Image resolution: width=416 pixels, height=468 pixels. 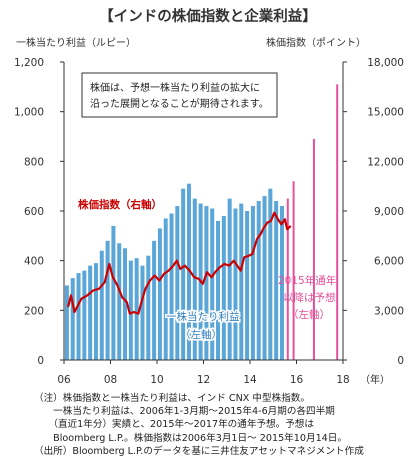 I want to click on x-unit-label: （年）, so click(x=375, y=379).